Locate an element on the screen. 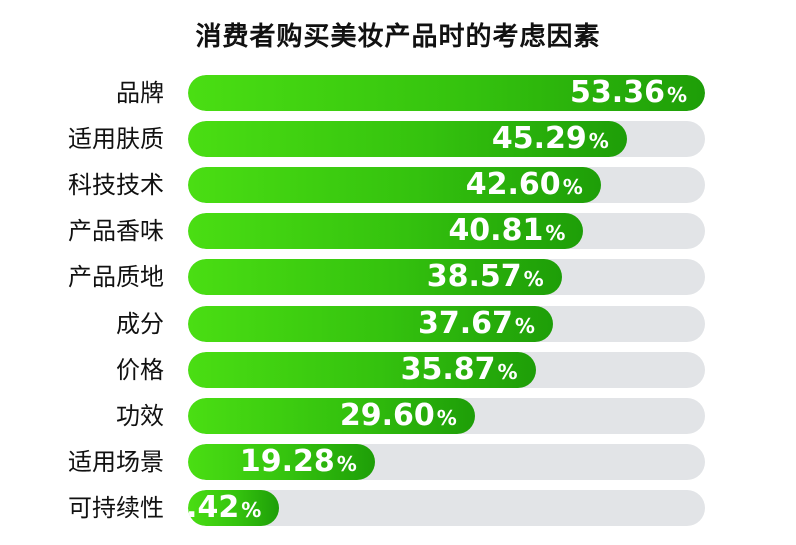 The width and height of the screenshot is (796, 545). data-label-number: 45.29 is located at coordinates (539, 139).